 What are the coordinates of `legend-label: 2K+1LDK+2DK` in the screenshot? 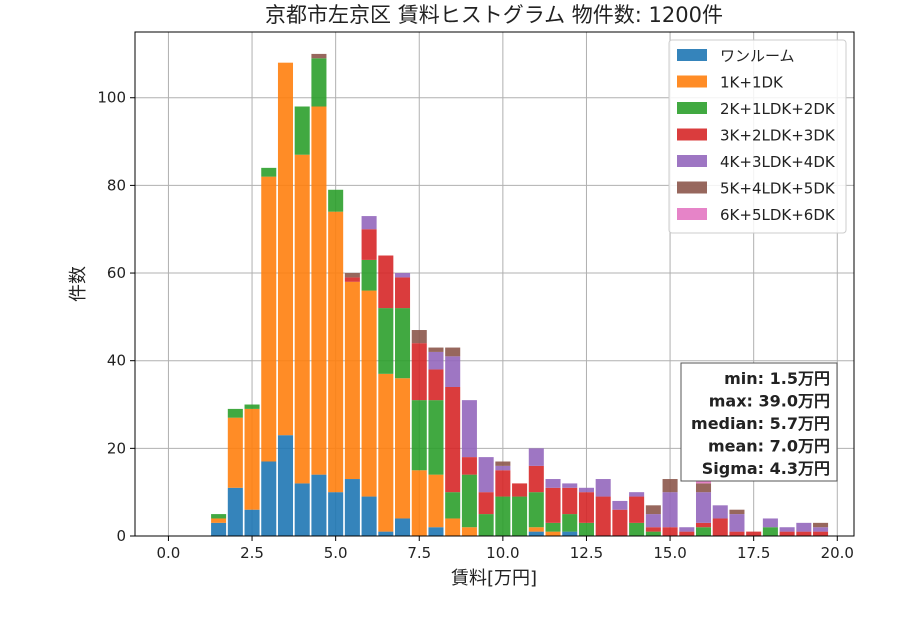 It's located at (778, 109).